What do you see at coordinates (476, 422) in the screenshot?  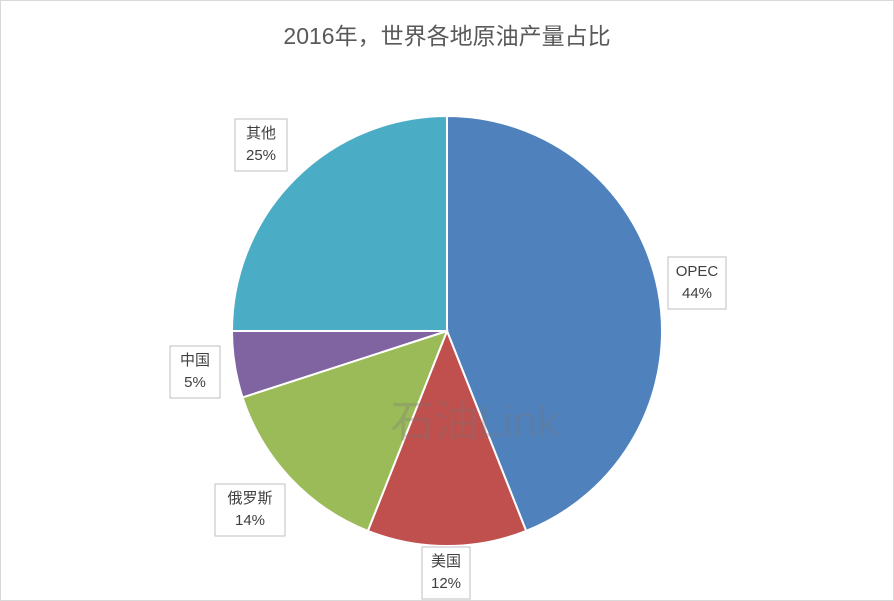 I see `watermark: 石油Link` at bounding box center [476, 422].